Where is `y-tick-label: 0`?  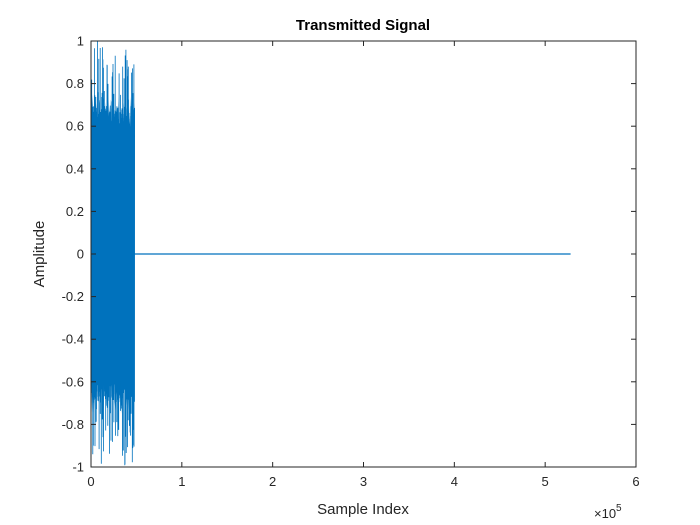
y-tick-label: 0 is located at coordinates (80, 254).